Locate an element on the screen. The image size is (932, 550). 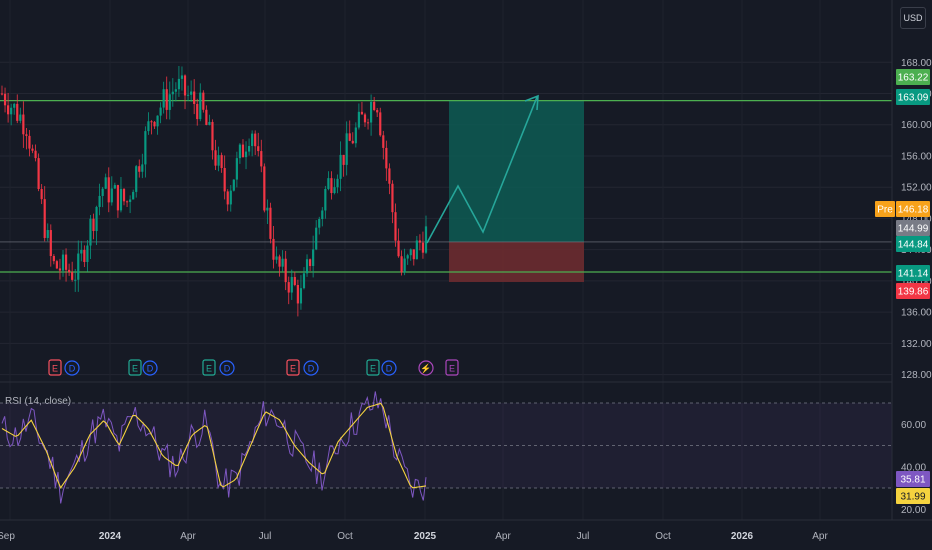
projection-path is located at coordinates (482, 169).